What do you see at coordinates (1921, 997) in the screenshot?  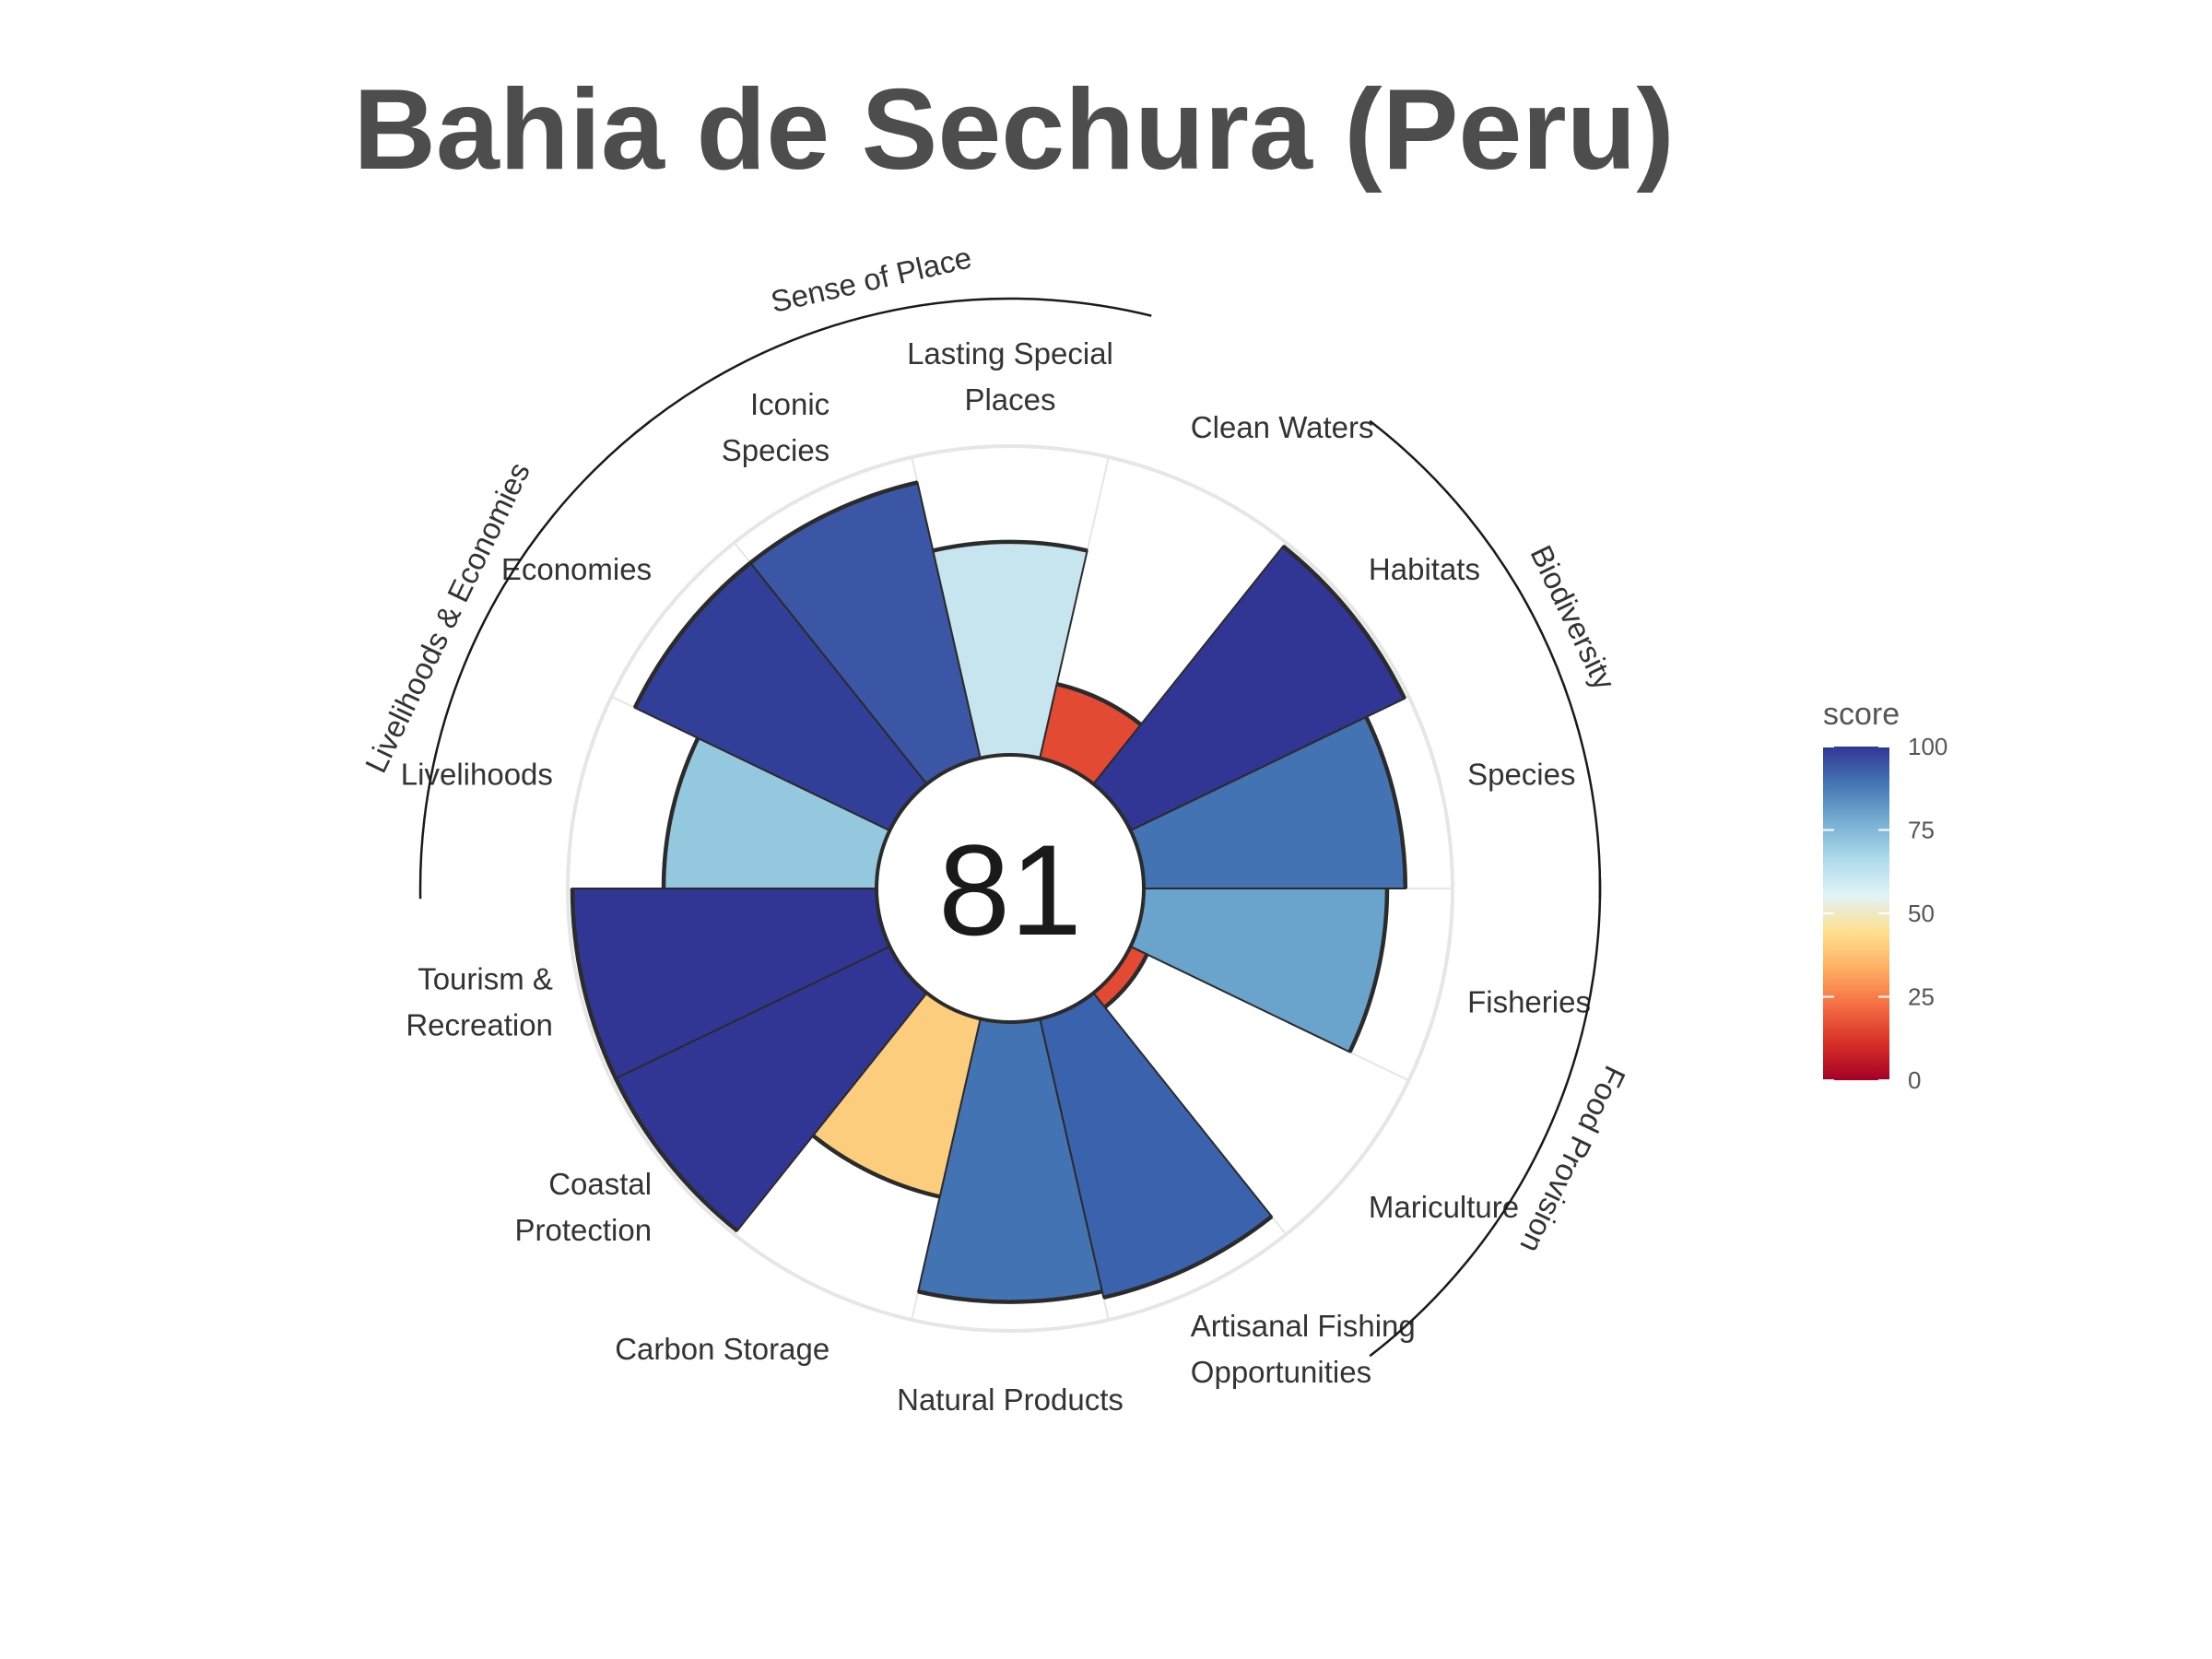 I see `legend-tick-label: 25` at bounding box center [1921, 997].